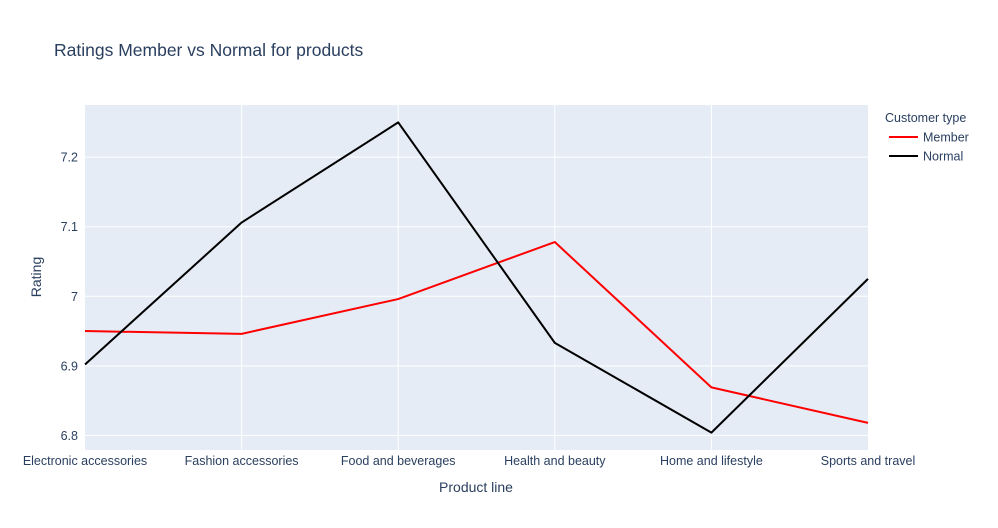 This screenshot has width=998, height=528. Describe the element at coordinates (69, 158) in the screenshot. I see `y-tick-label: 7.2` at that location.